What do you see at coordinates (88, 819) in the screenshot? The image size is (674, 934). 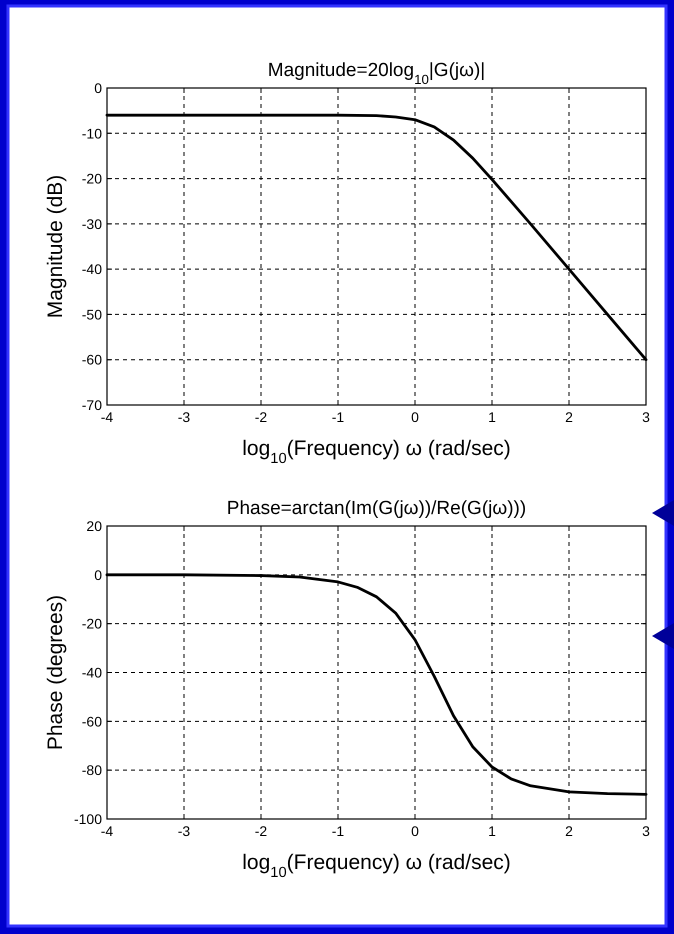 I see `y-tick-label: -100` at bounding box center [88, 819].